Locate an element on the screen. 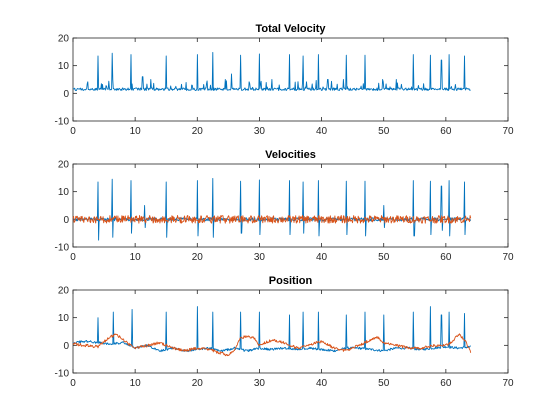 Image resolution: width=560 pixels, height=420 pixels. chart-title: Position is located at coordinates (291, 281).